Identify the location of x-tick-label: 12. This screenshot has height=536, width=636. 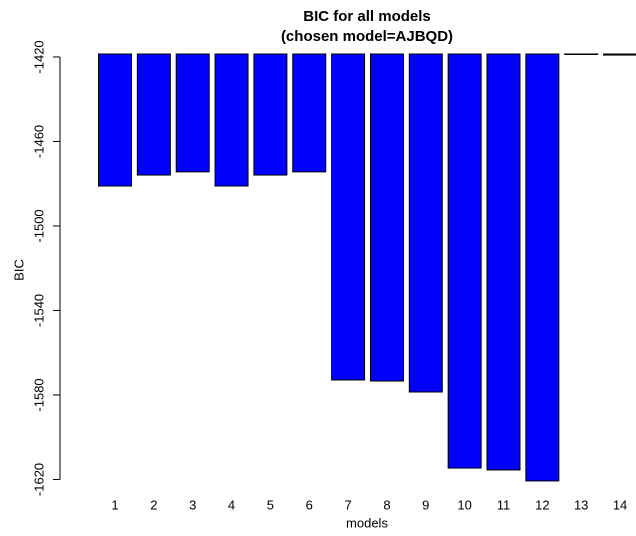
(542, 504).